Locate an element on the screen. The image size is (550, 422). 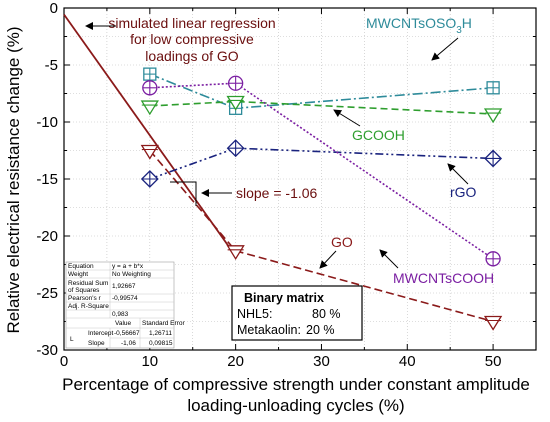
binary-matrix-metakaolin-label: Metakaolin: is located at coordinates (269, 330).